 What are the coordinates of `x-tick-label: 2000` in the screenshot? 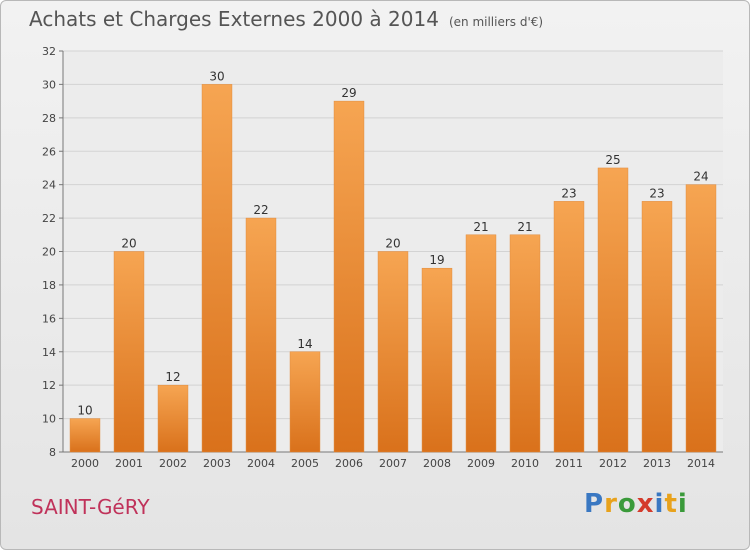 It's located at (85, 463).